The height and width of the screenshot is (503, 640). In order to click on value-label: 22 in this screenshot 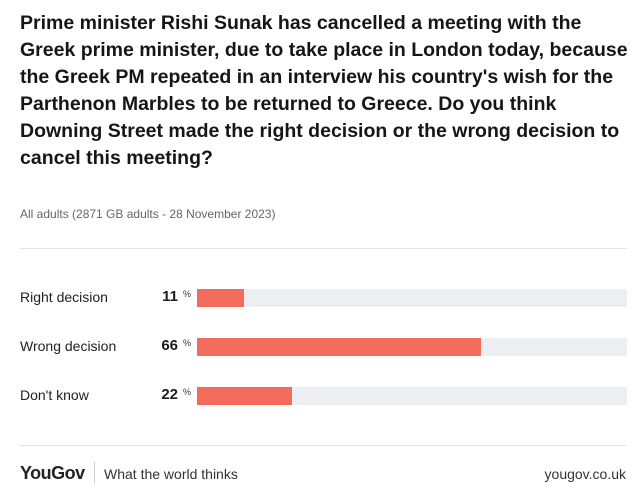, I will do `click(169, 394)`.